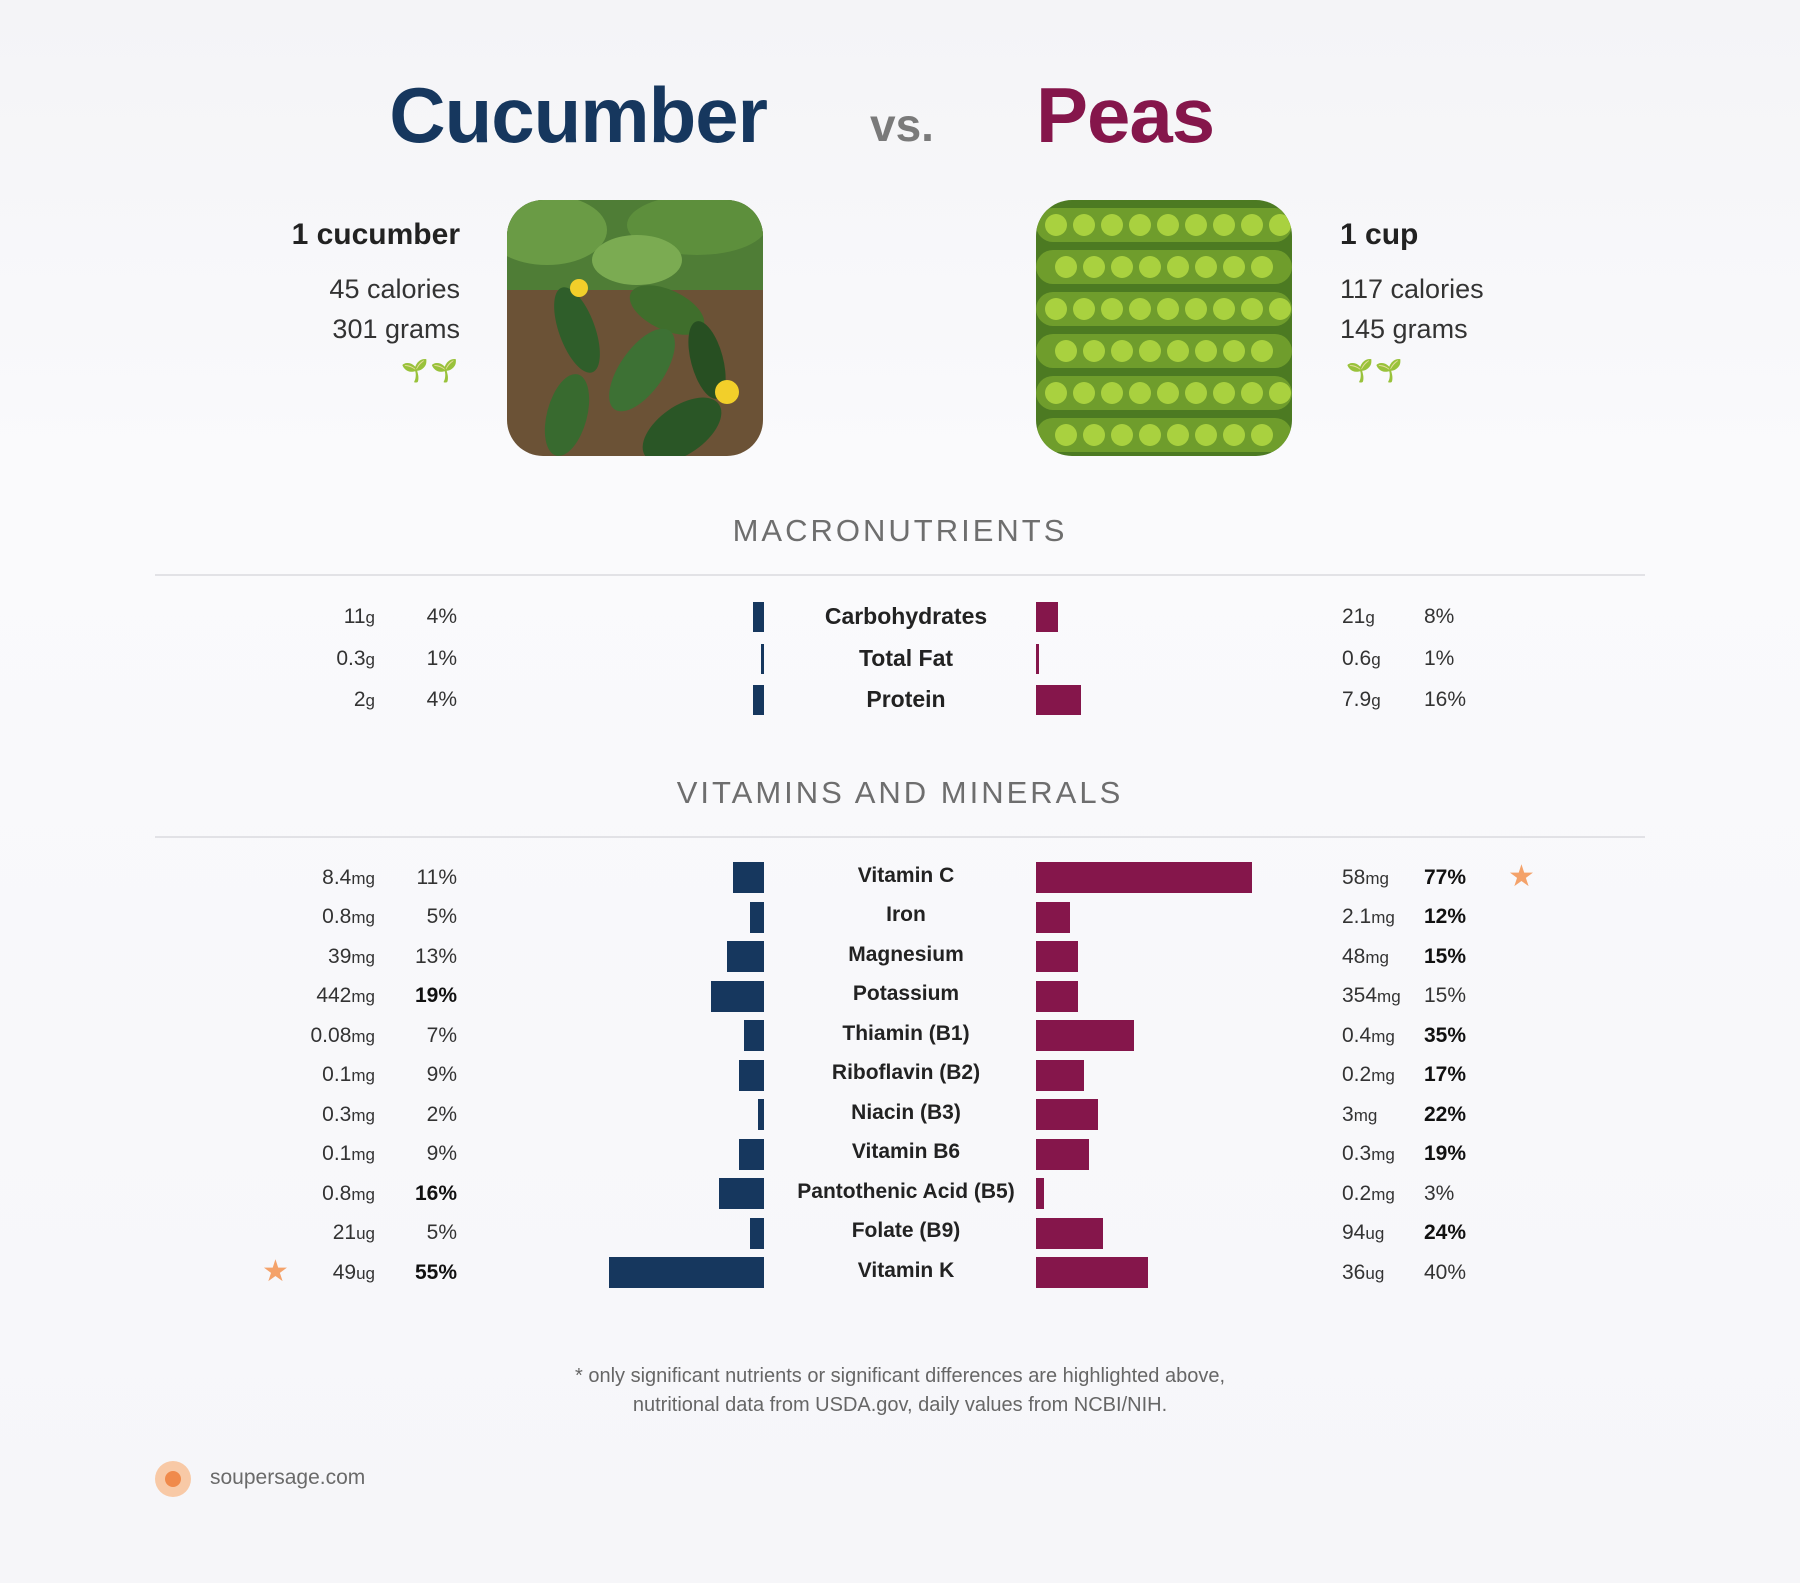 The image size is (1800, 1583). What do you see at coordinates (686, 1272) in the screenshot?
I see `bar-a-vitamin-k` at bounding box center [686, 1272].